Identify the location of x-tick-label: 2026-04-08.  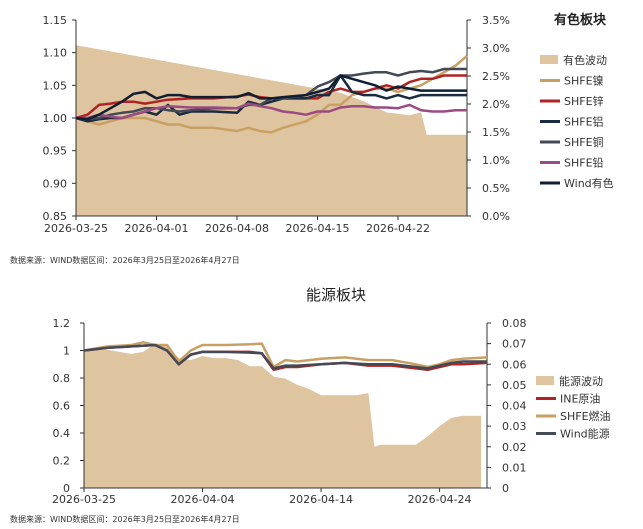
(237, 228).